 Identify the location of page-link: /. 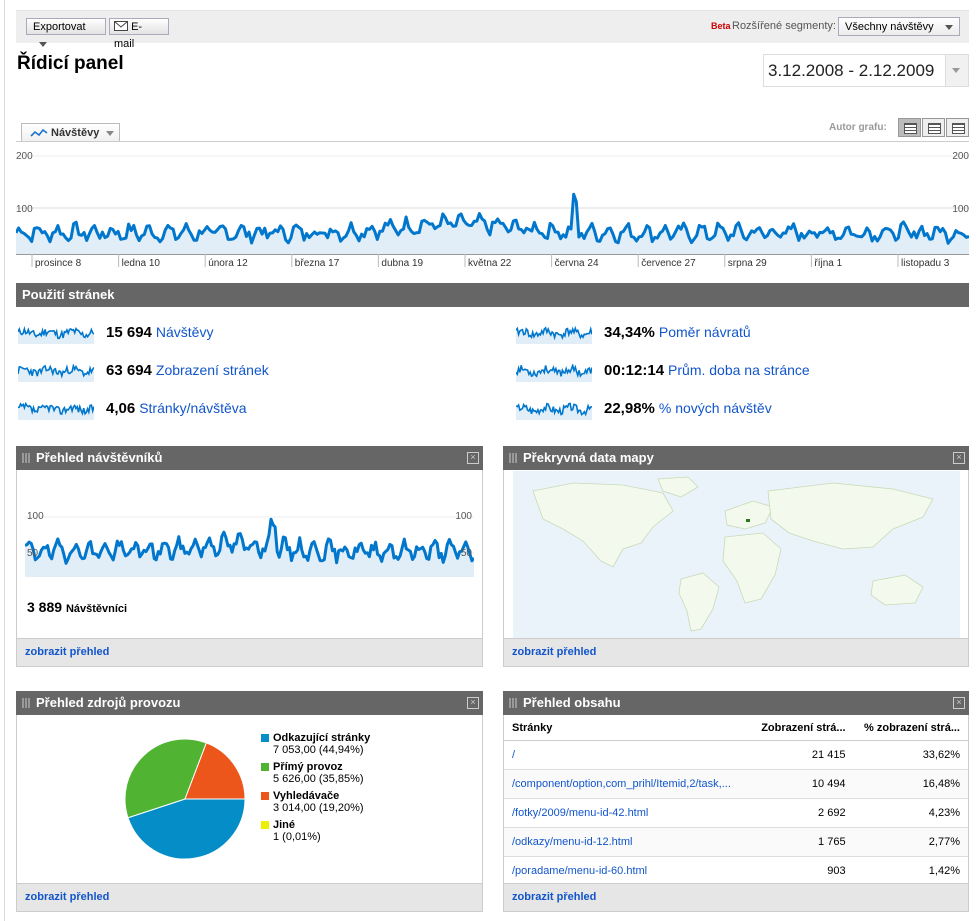
(621, 755).